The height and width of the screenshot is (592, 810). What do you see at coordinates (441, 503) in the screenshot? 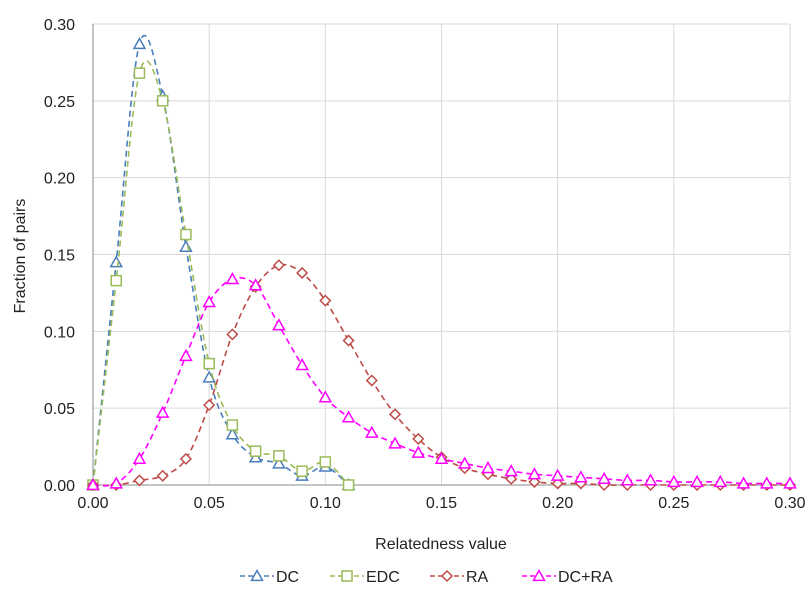
I see `x-tick-label: 0.15` at bounding box center [441, 503].